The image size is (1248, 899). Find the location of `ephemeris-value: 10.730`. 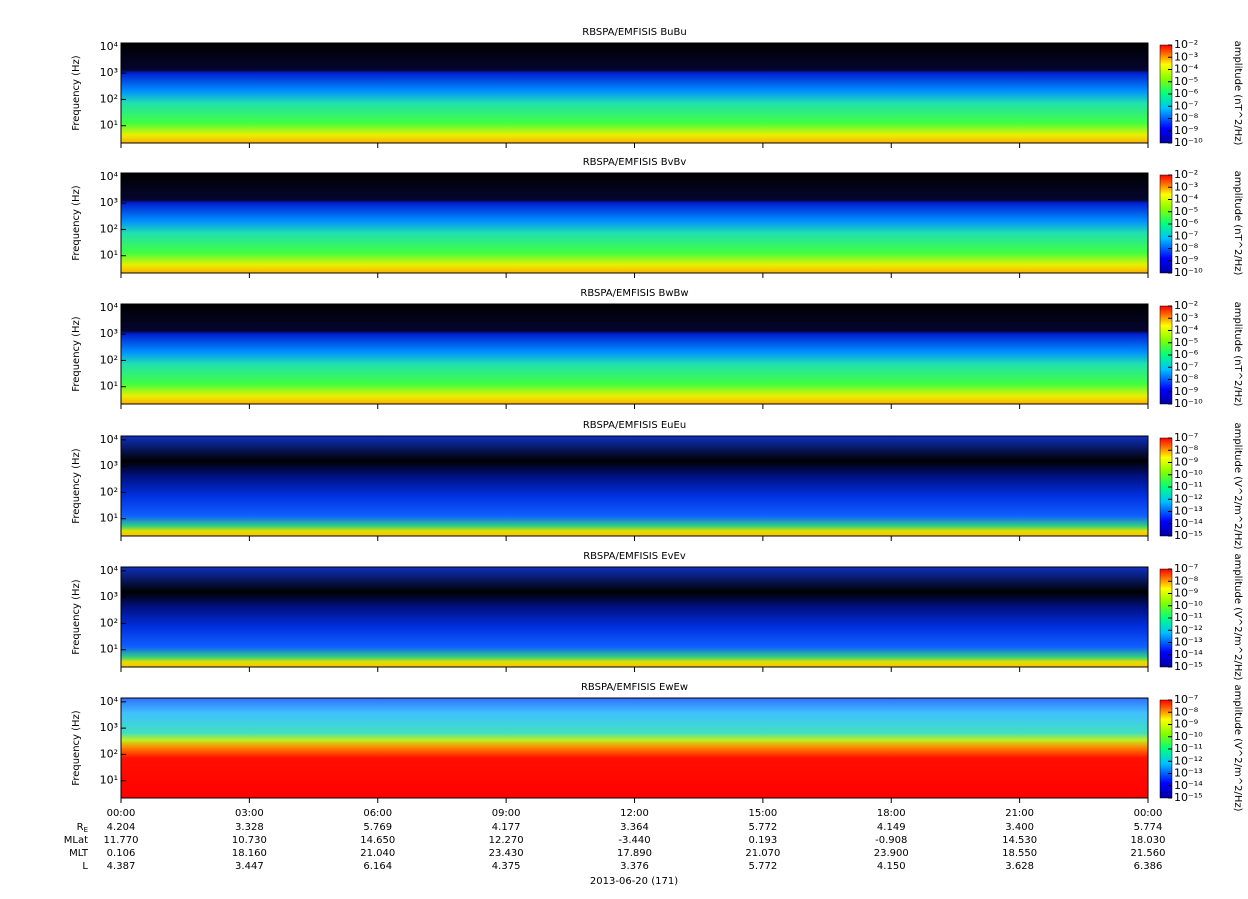

ephemeris-value: 10.730 is located at coordinates (249, 840).